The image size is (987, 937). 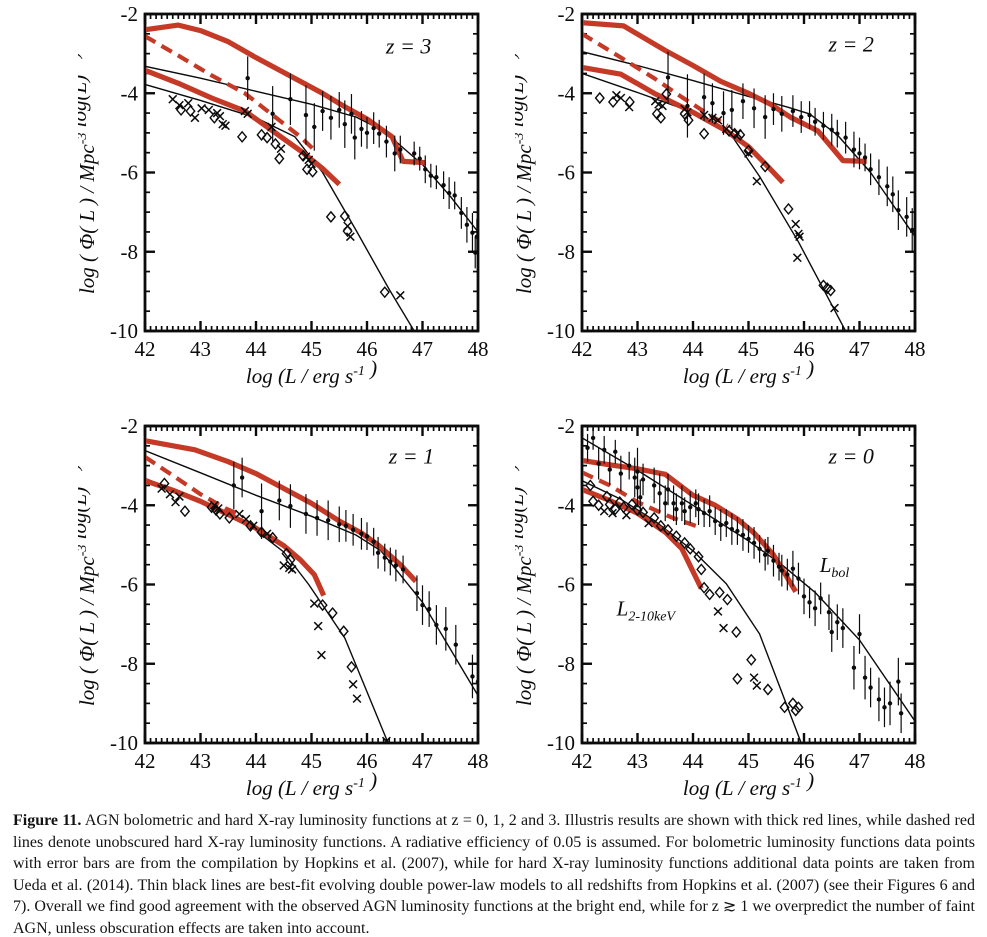 What do you see at coordinates (411, 456) in the screenshot?
I see `redshift-label-z1: z = 1` at bounding box center [411, 456].